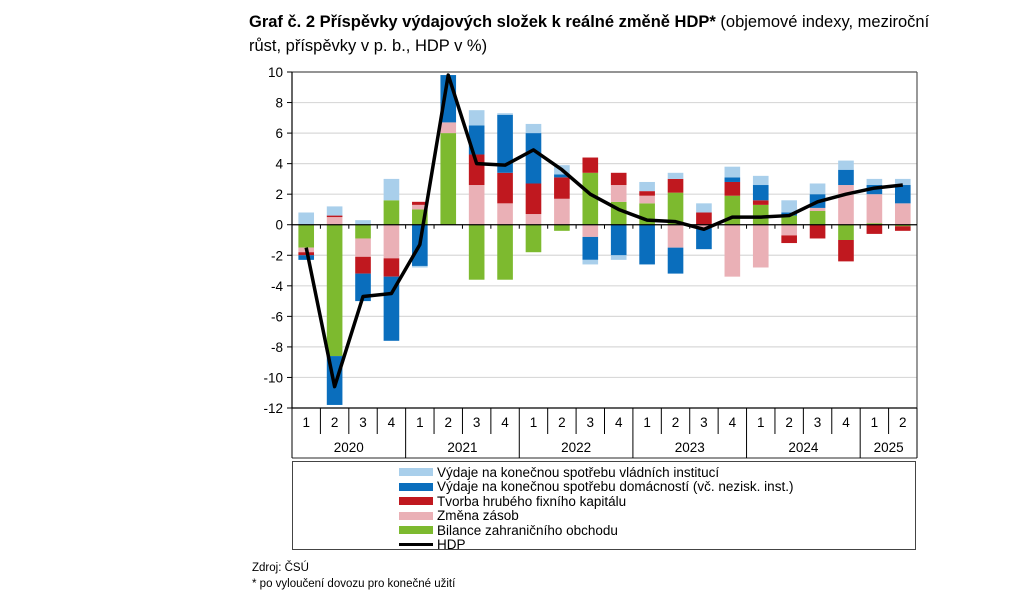 The height and width of the screenshot is (602, 1024). I want to click on x-tick-label-year: 2023, so click(690, 447).